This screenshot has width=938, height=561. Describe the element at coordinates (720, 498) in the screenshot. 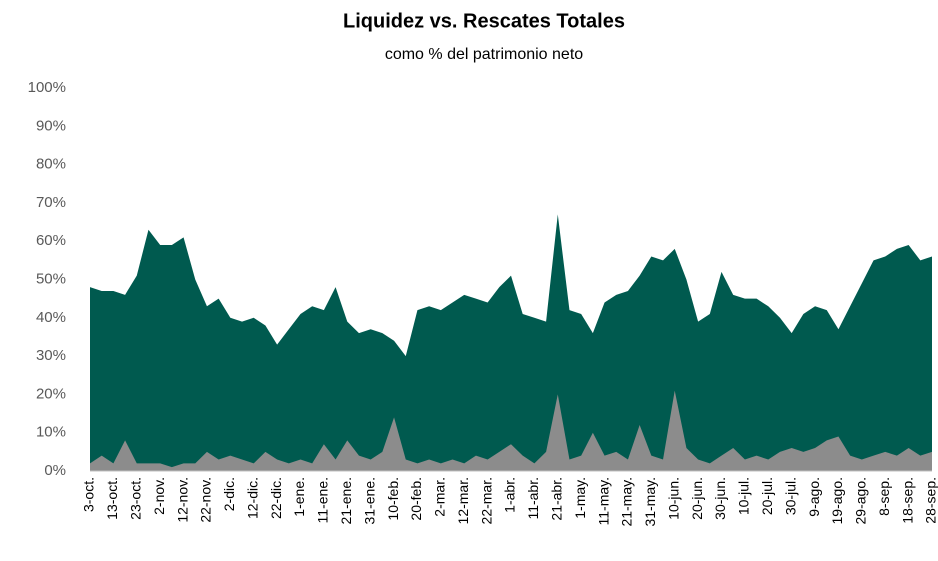

I see `x-tick-label: 30-jun.` at that location.